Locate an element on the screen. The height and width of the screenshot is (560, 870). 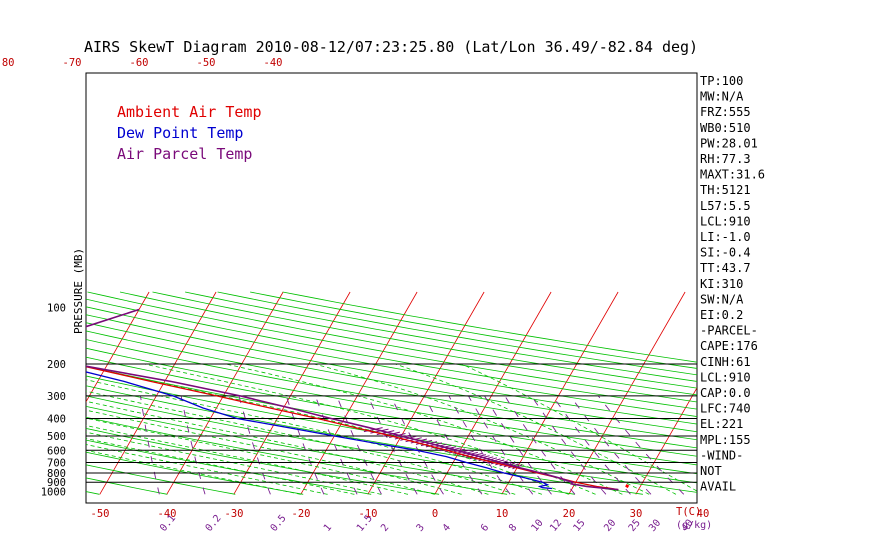
legend-dewpoint: Dew Point Temp is located at coordinates (180, 133).